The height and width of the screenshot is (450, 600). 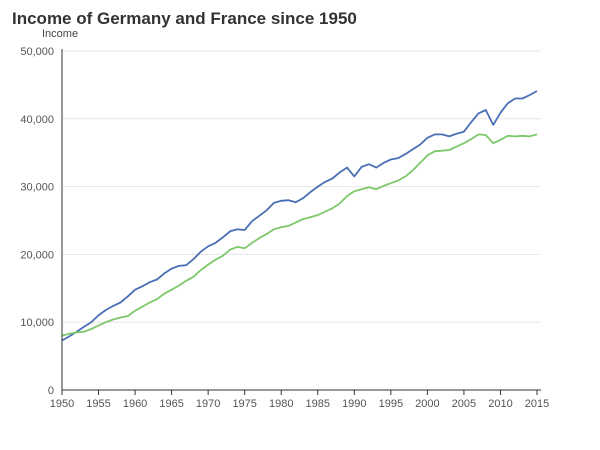 What do you see at coordinates (354, 404) in the screenshot?
I see `x-tick-label: 1990` at bounding box center [354, 404].